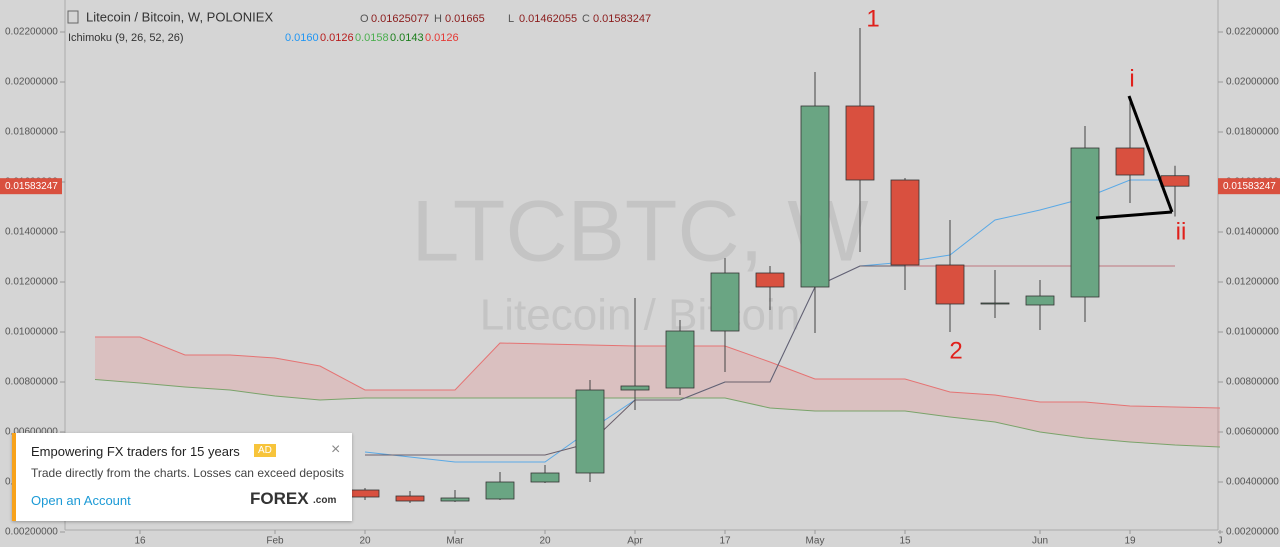 This screenshot has height=547, width=1280. I want to click on x-tick-label: 17, so click(725, 541).